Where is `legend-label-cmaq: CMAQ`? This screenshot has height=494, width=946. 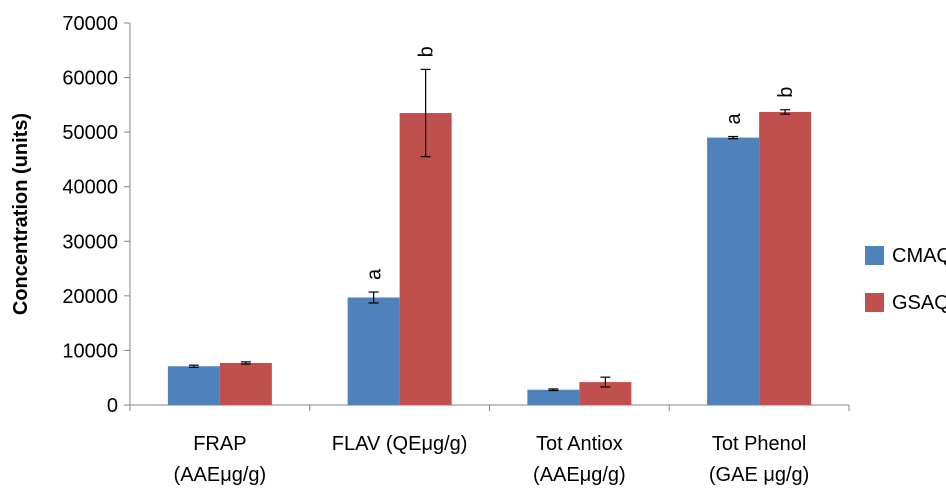 legend-label-cmaq: CMAQ is located at coordinates (919, 256).